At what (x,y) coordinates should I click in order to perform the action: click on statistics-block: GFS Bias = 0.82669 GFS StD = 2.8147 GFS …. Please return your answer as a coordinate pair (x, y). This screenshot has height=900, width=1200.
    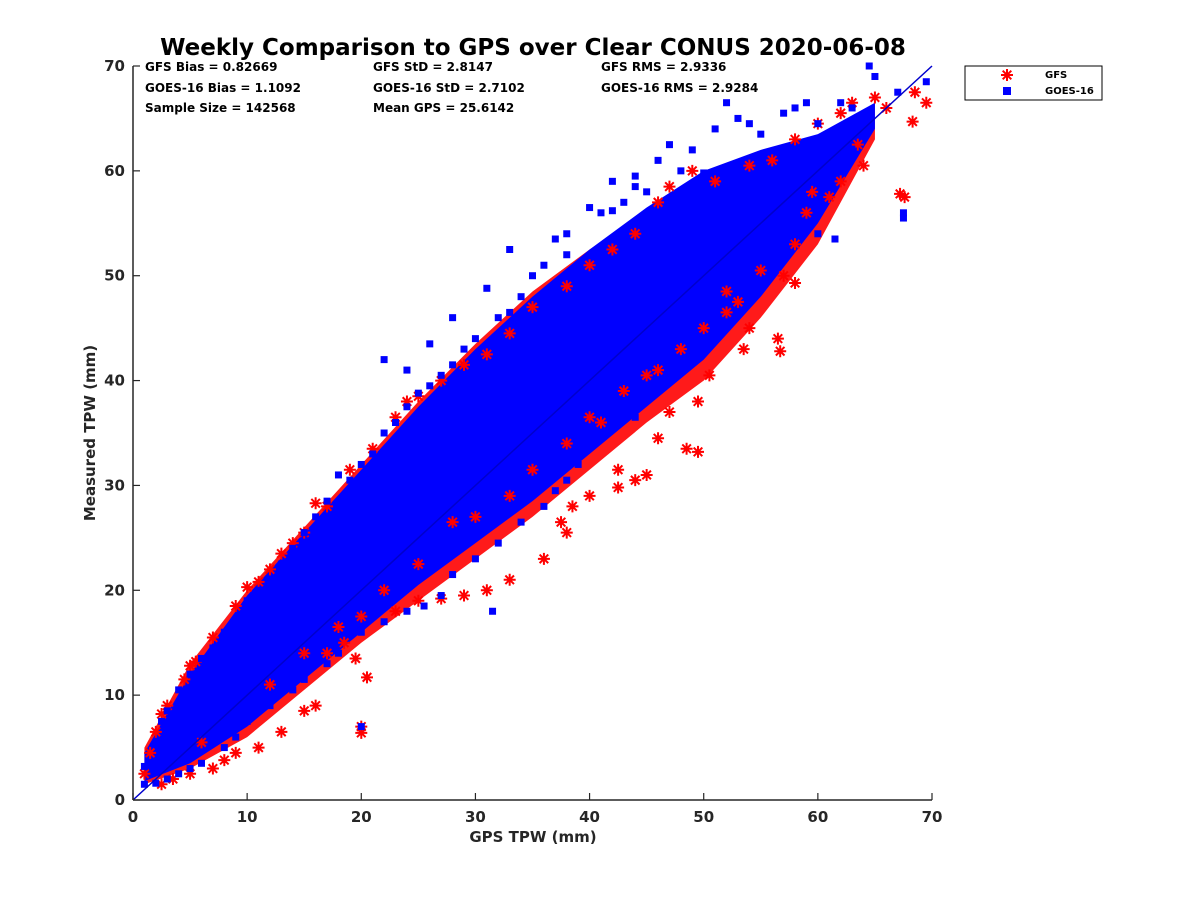
    Looking at the image, I should click on (451, 87).